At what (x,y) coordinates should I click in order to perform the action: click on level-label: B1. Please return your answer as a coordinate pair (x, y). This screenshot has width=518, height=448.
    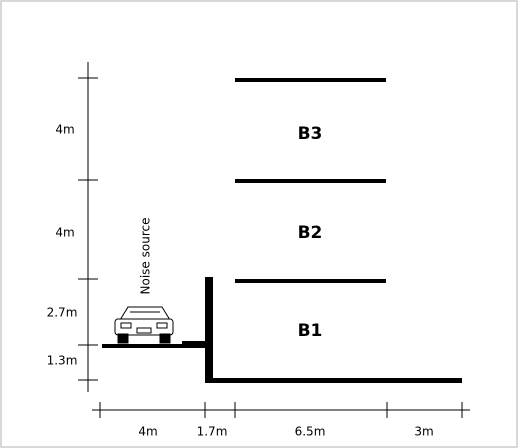
    Looking at the image, I should click on (310, 331).